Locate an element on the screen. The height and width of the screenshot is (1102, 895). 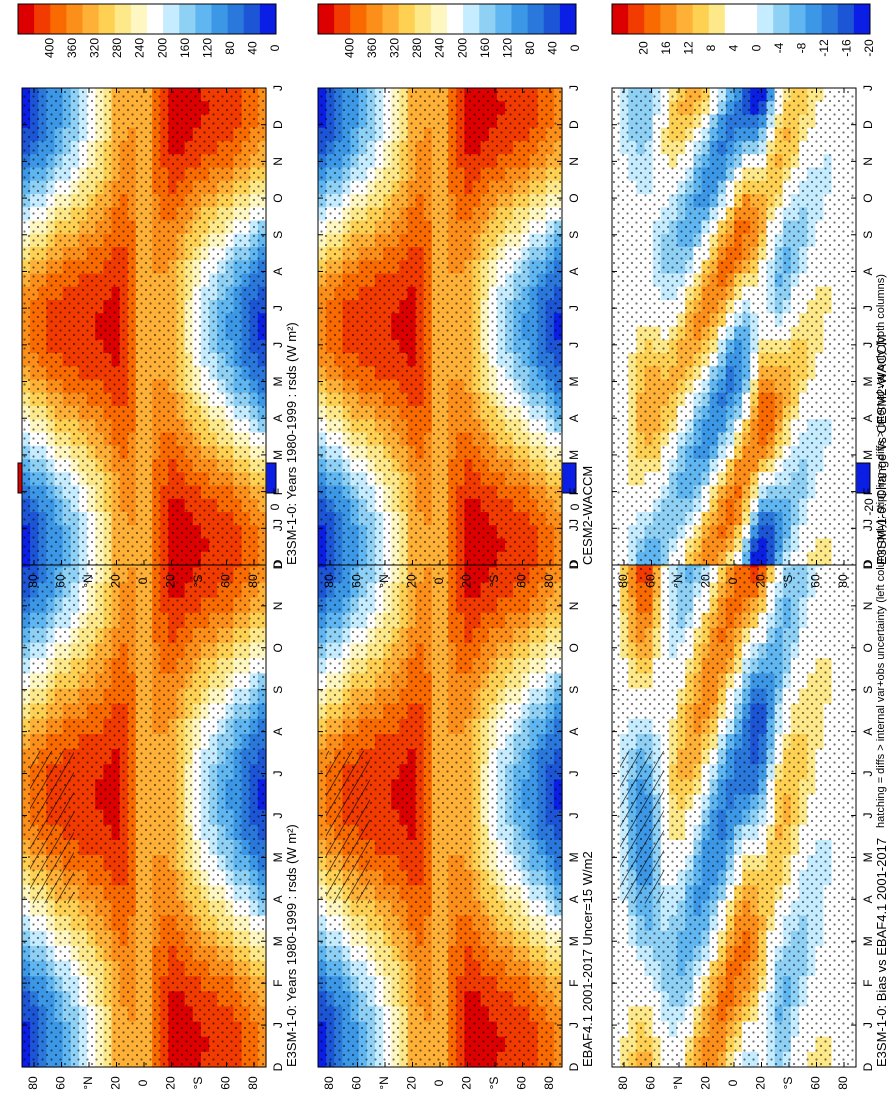
colorbar-tick-label: 160 is located at coordinates (485, 48).